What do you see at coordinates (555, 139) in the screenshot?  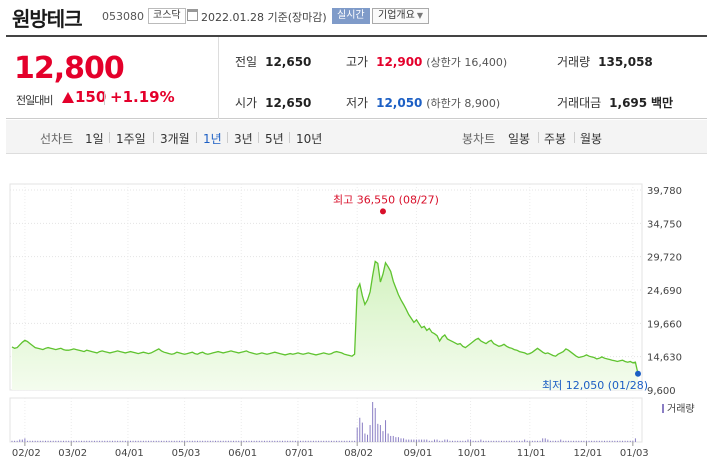 I see `candle-weekly: 주봉` at bounding box center [555, 139].